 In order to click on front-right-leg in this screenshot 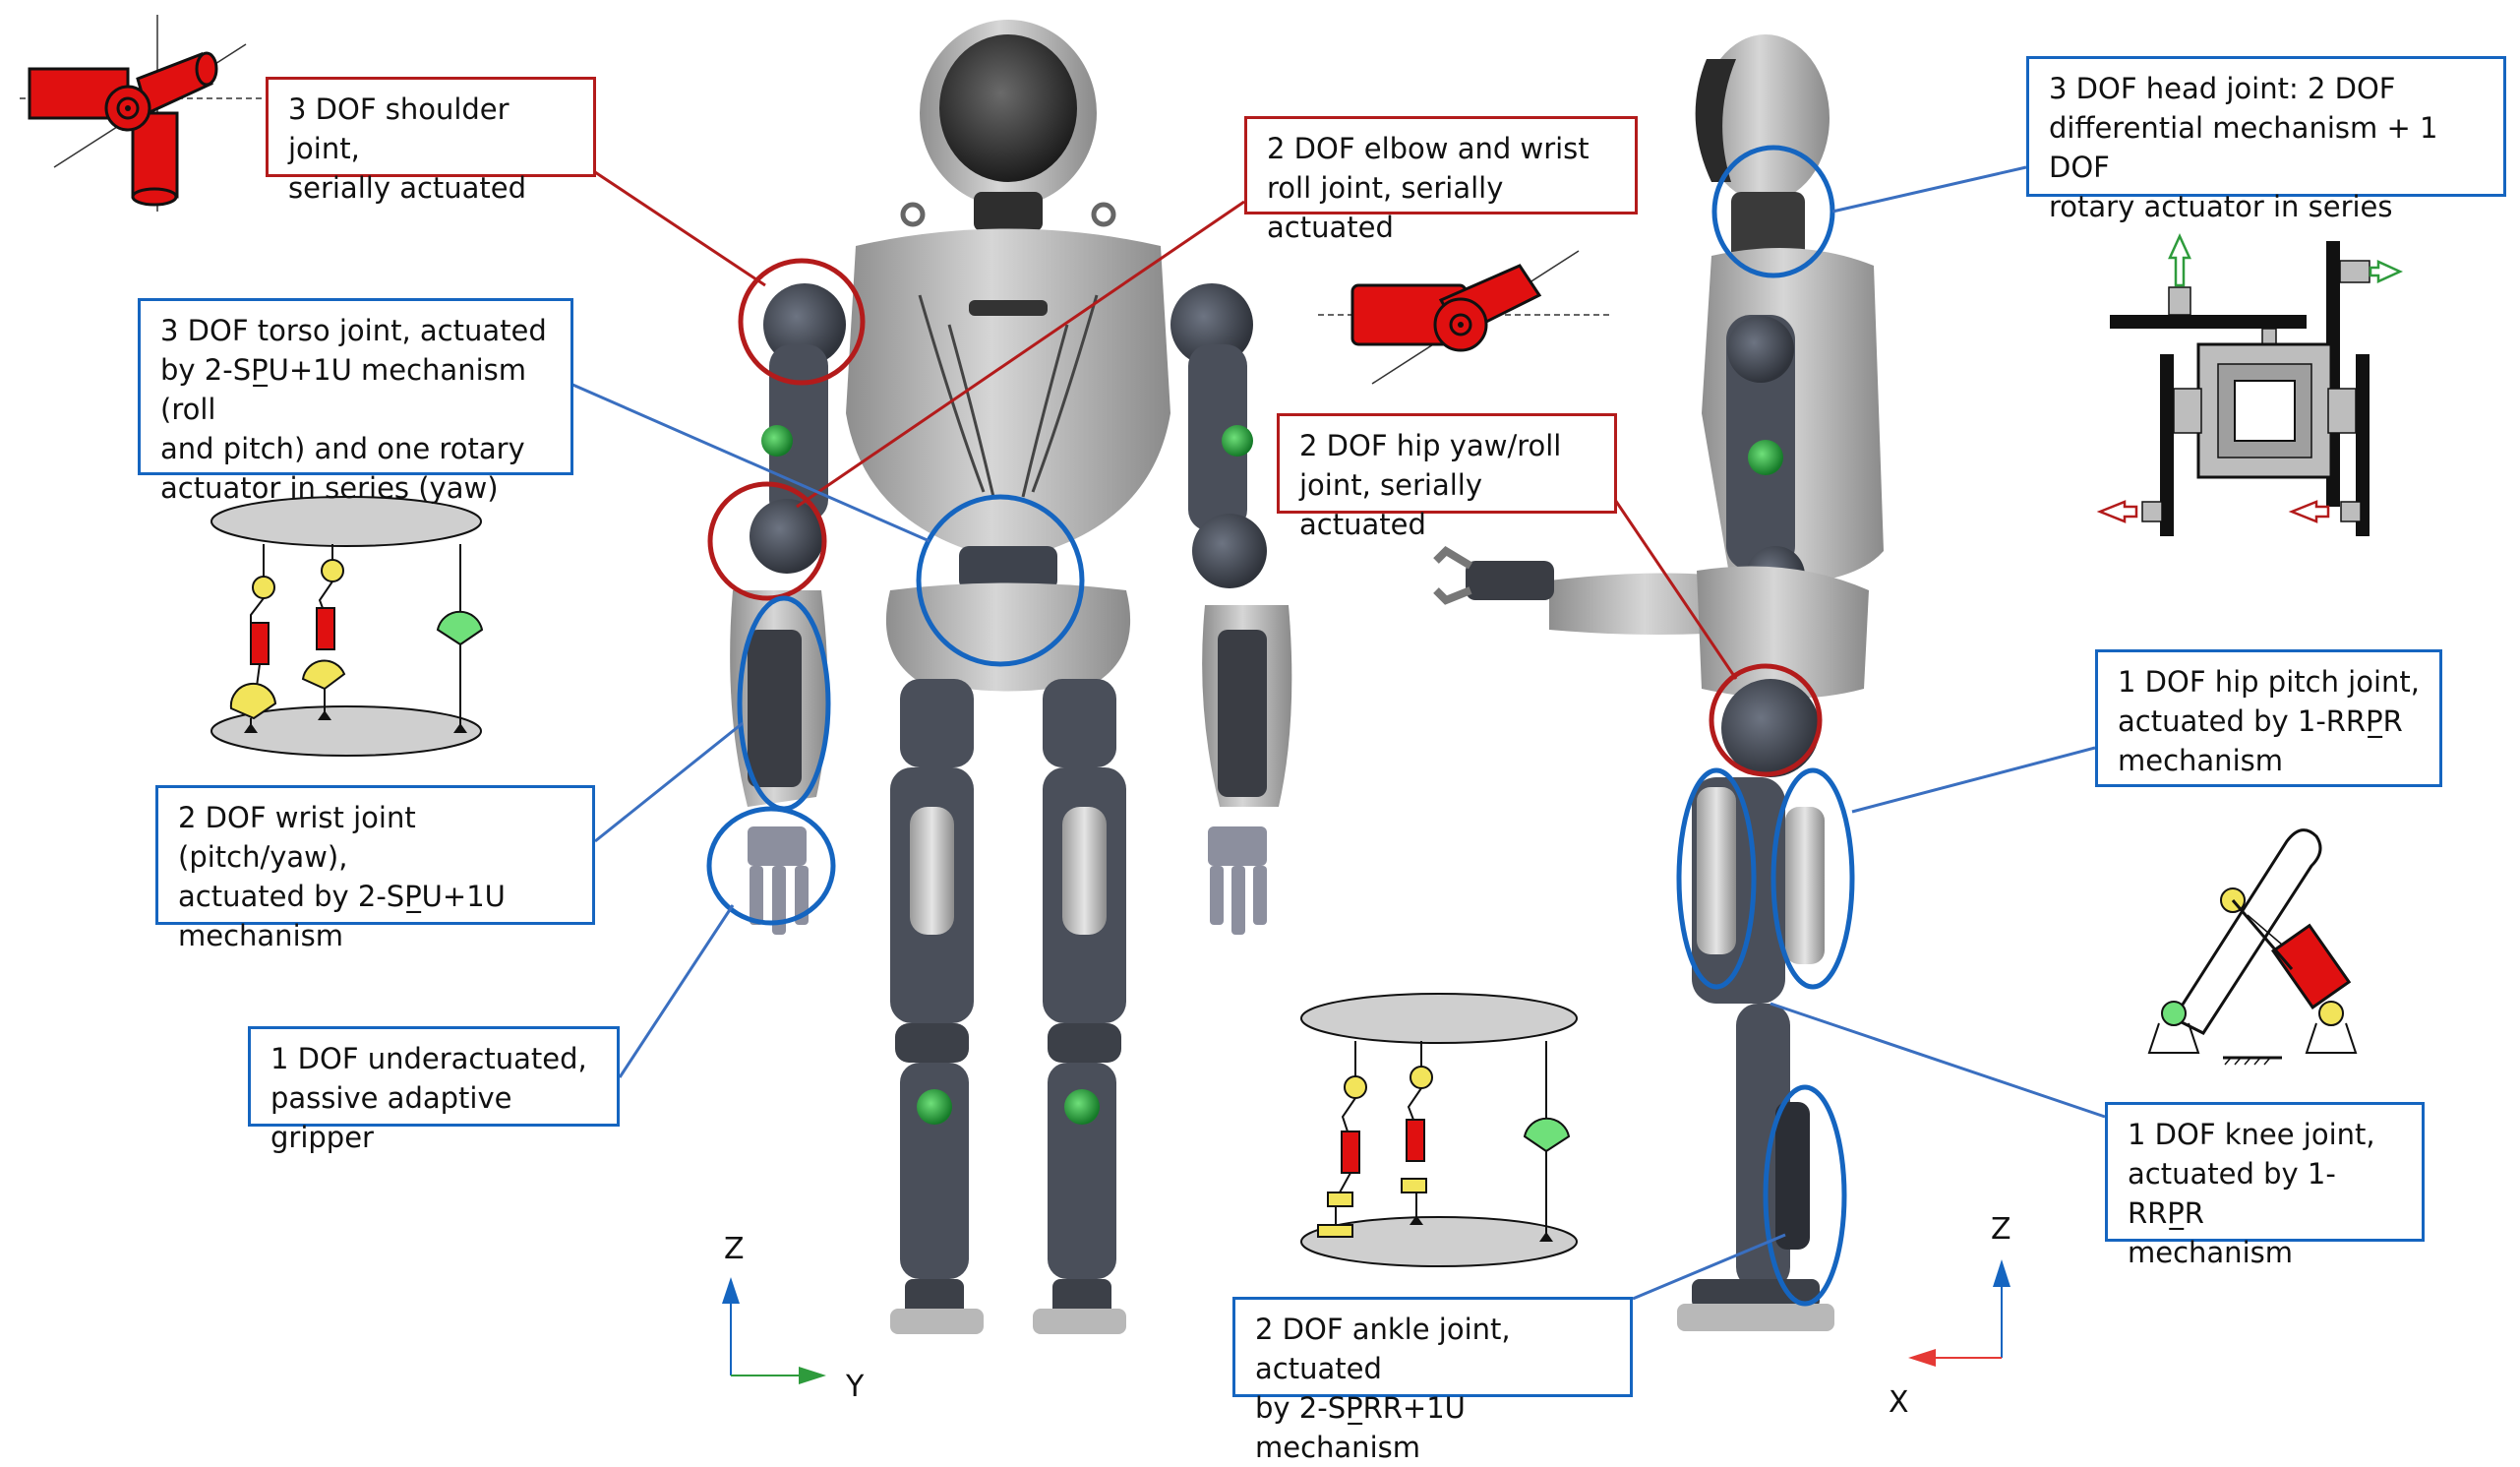, I will do `click(1079, 1006)`.